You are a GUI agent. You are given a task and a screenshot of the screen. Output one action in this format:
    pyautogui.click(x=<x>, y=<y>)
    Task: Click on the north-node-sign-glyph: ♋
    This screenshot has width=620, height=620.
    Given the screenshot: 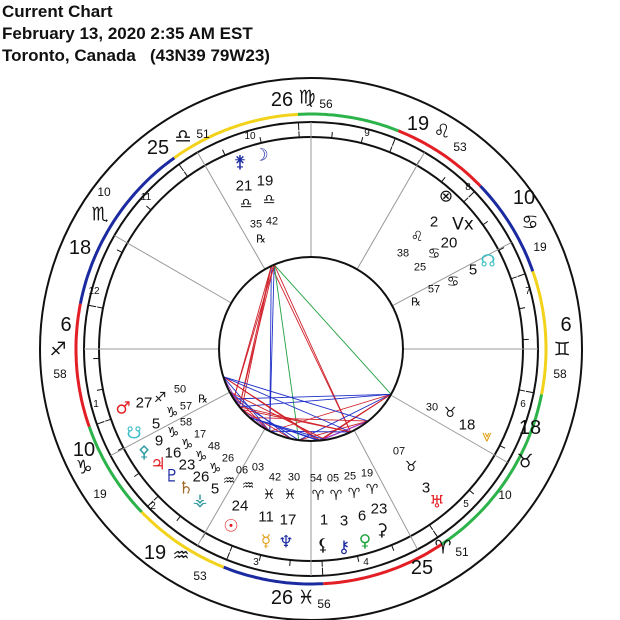 What is the action you would take?
    pyautogui.click(x=453, y=282)
    